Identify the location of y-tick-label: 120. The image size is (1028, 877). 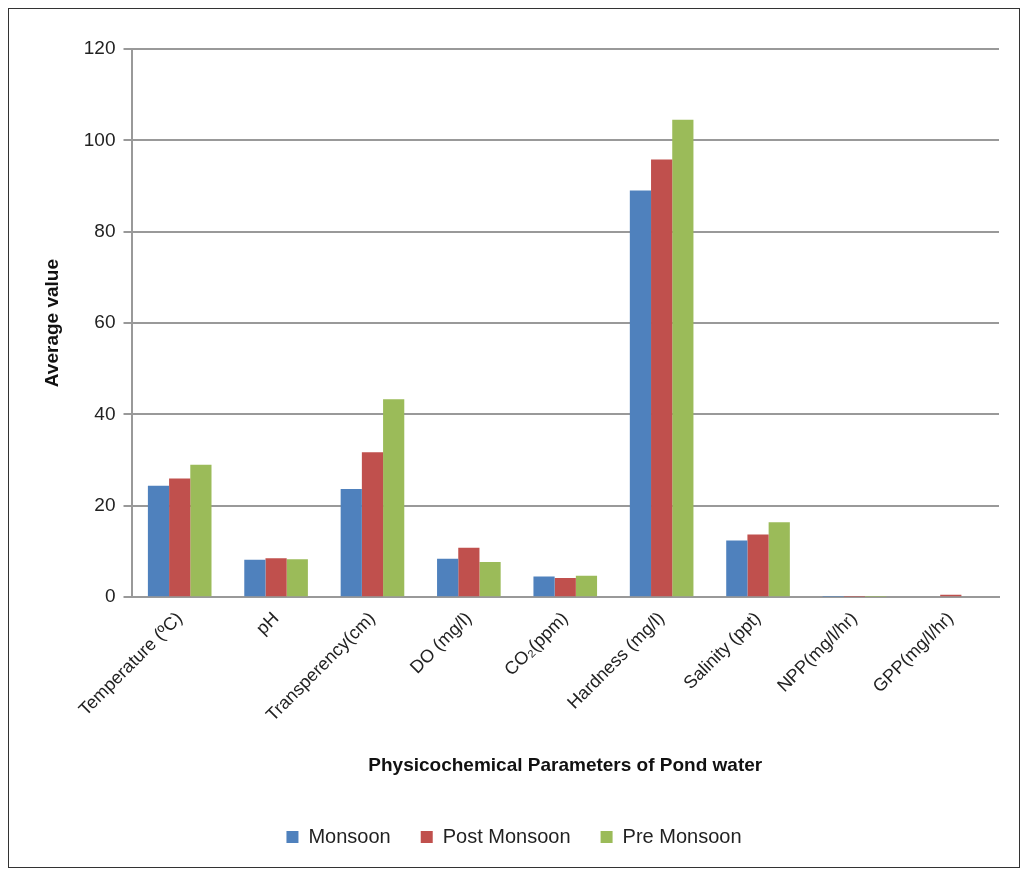
(99, 48).